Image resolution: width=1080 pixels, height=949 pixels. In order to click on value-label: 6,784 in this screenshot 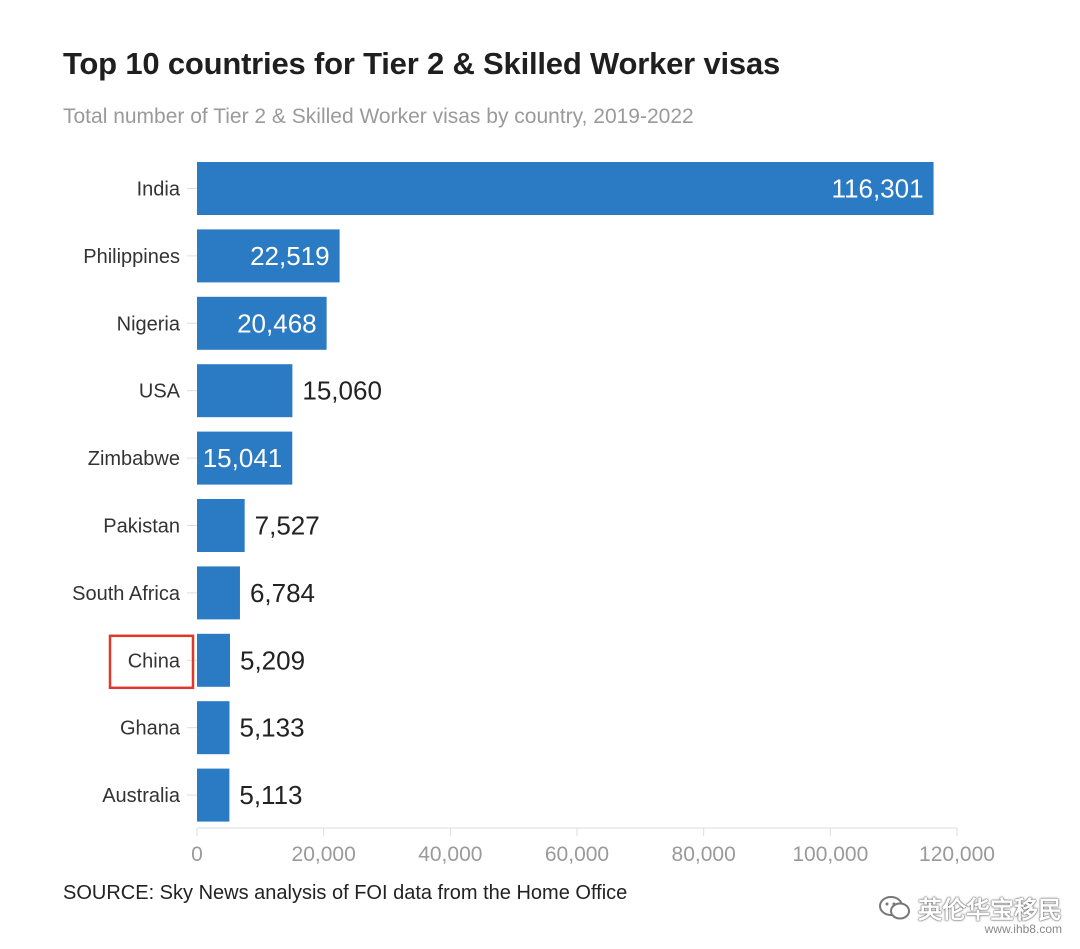, I will do `click(282, 593)`.